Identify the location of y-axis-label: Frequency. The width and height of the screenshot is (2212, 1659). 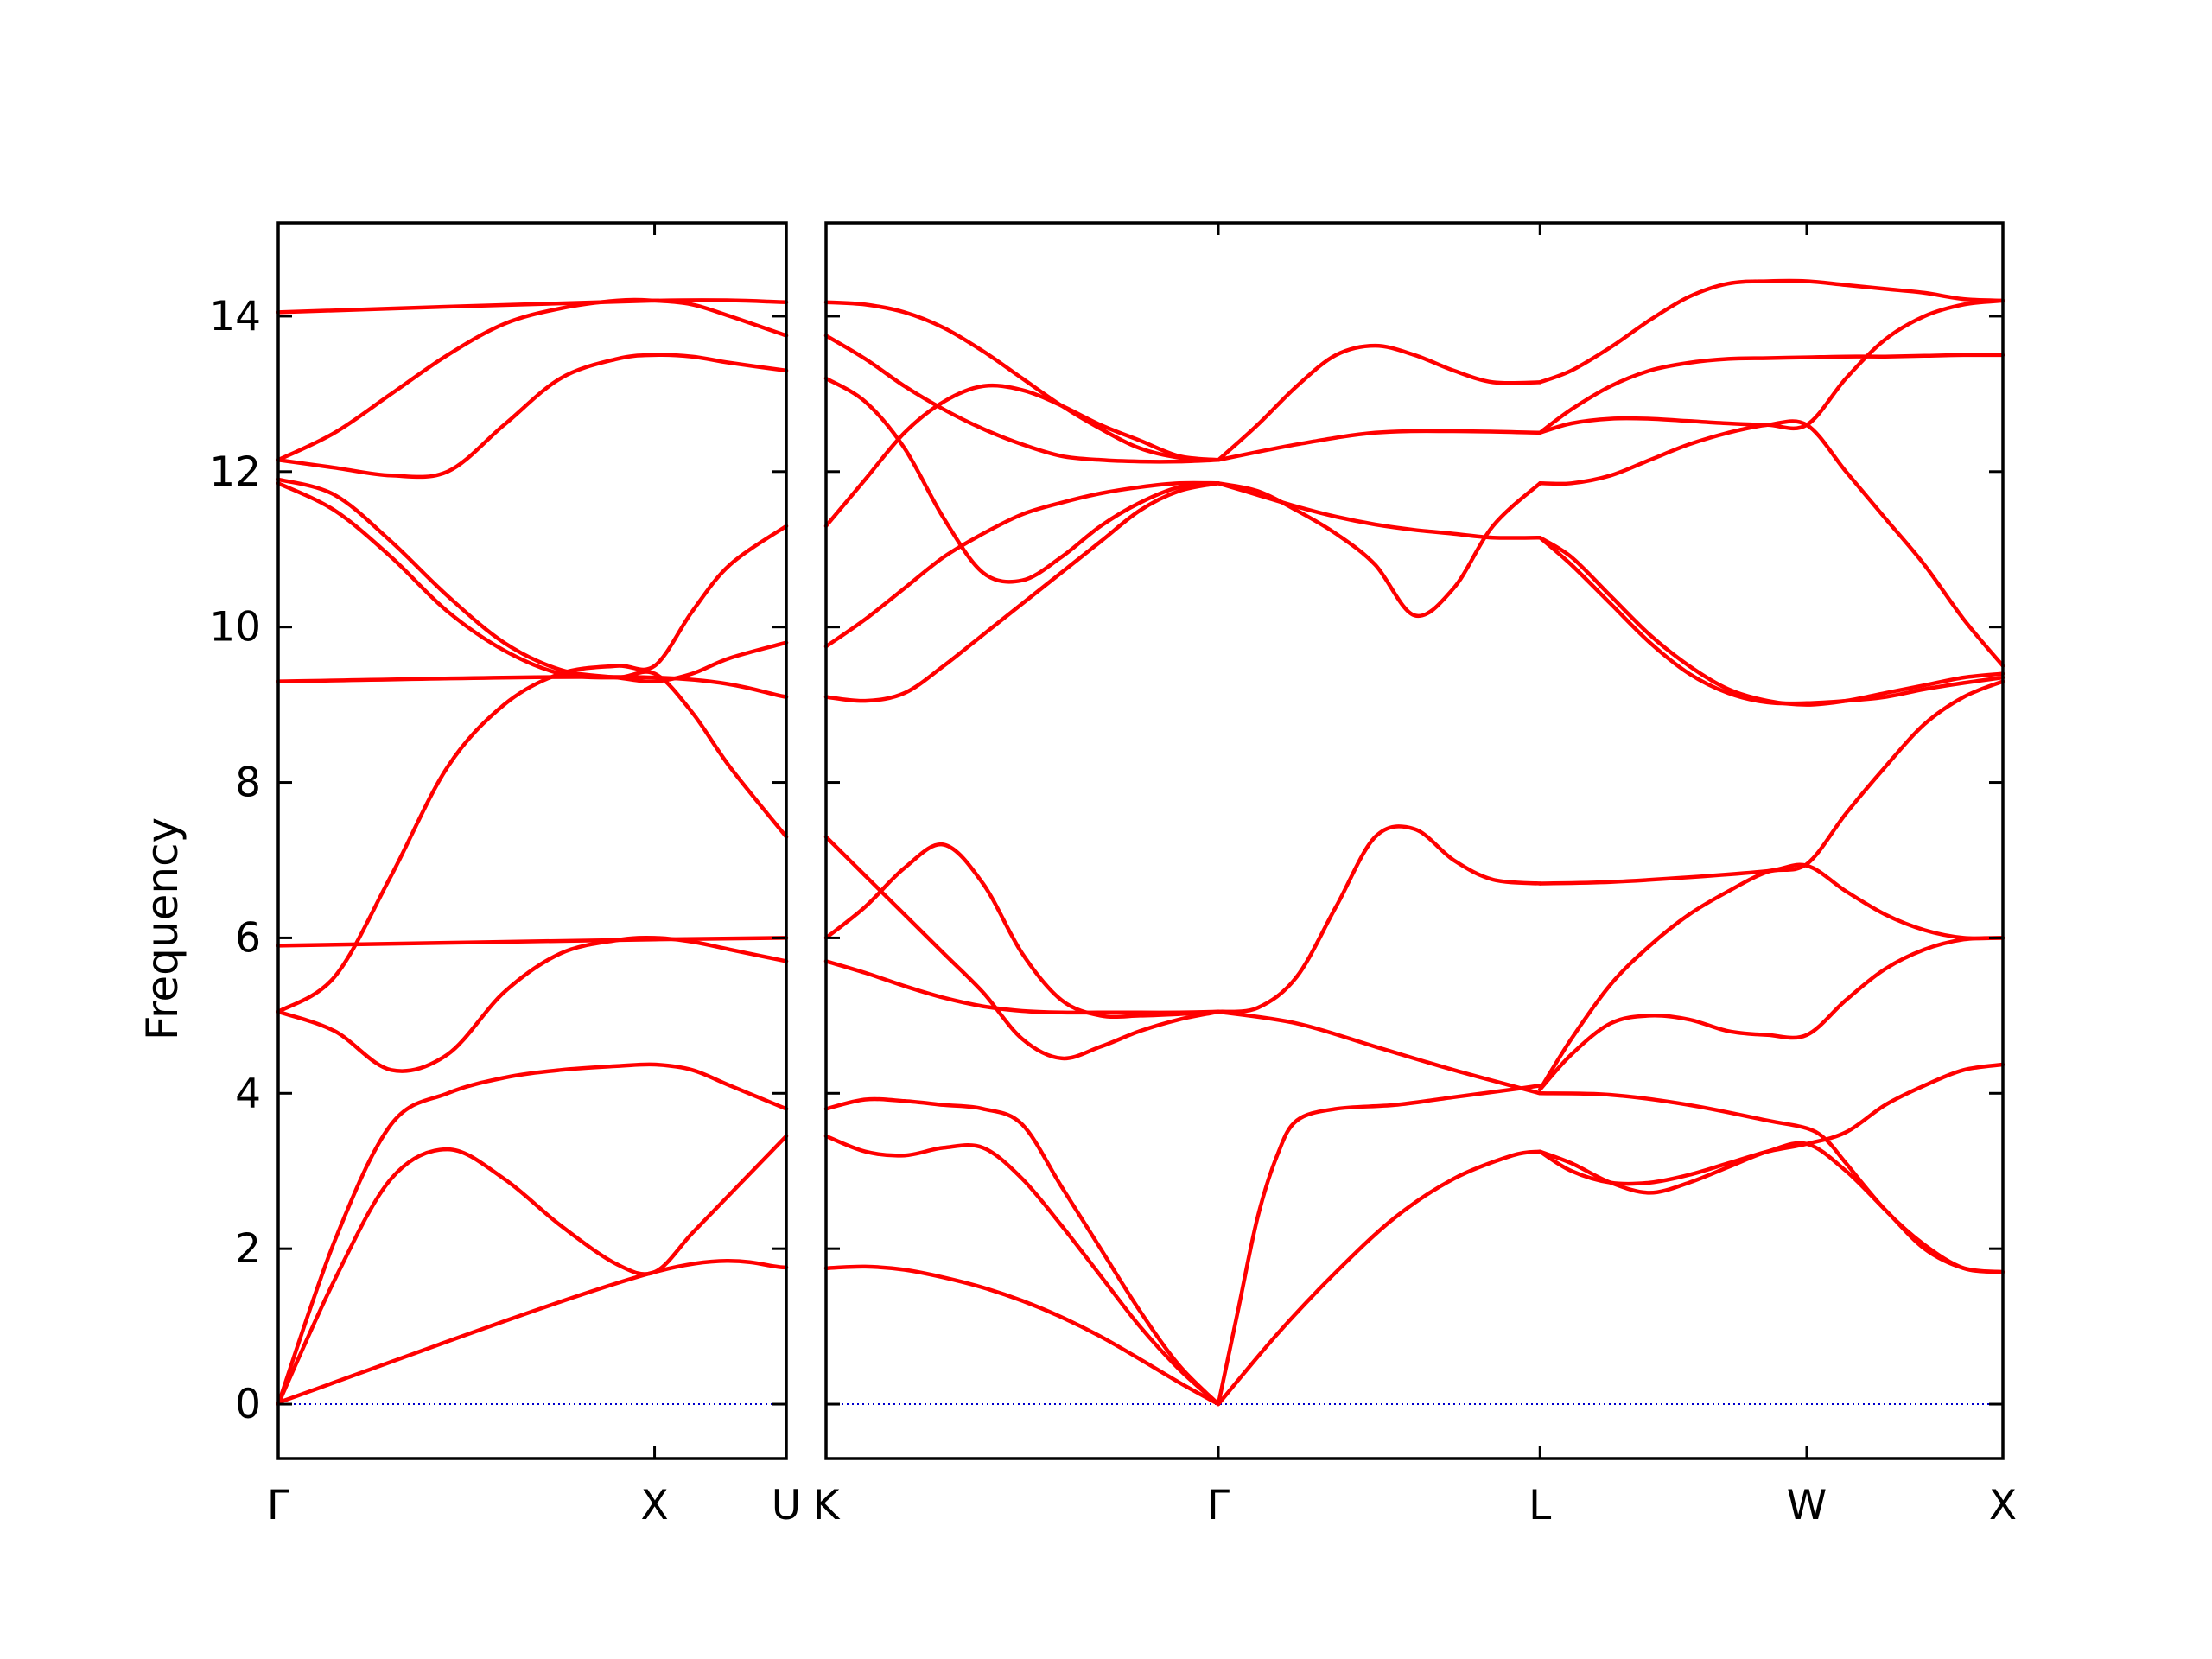
(162, 928).